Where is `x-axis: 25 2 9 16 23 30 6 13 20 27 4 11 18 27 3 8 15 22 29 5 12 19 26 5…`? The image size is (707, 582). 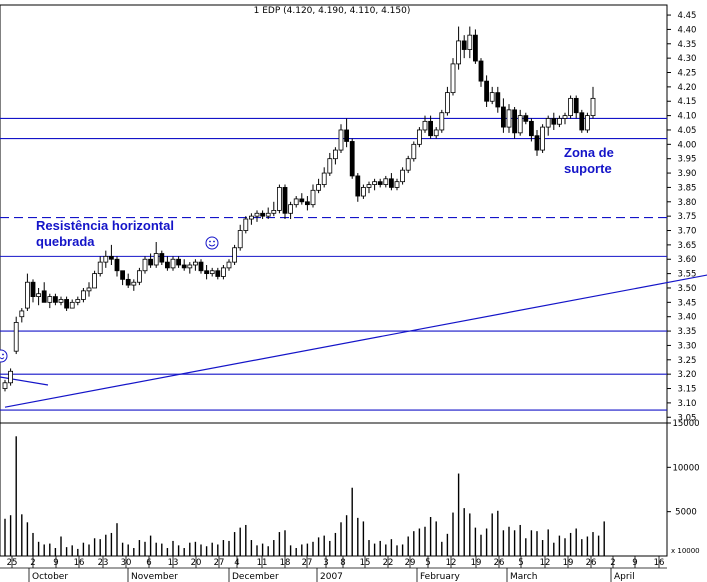
x-axis: 25 2 9 16 23 30 6 13 20 27 4 11 18 27 3 8 15 22 29 5 12 19 26 5… is located at coordinates (333, 569).